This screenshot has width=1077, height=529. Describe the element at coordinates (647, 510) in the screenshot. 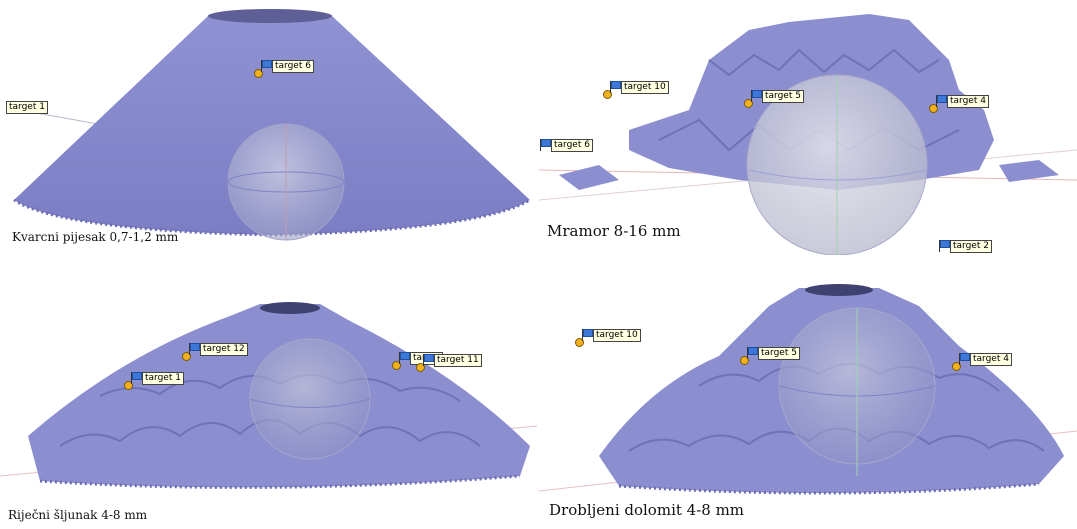

I see `panel-caption: Drobljeni dolomit 4-8 mm` at that location.